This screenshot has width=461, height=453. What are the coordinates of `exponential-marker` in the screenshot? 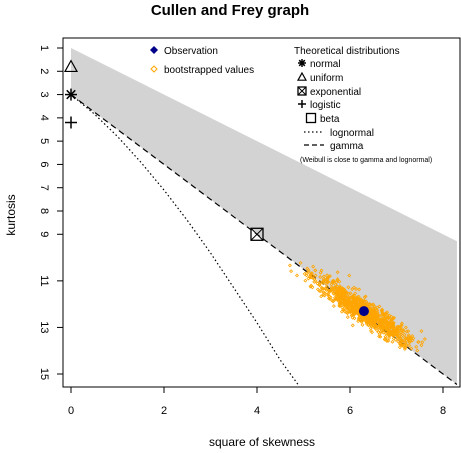 It's located at (257, 234).